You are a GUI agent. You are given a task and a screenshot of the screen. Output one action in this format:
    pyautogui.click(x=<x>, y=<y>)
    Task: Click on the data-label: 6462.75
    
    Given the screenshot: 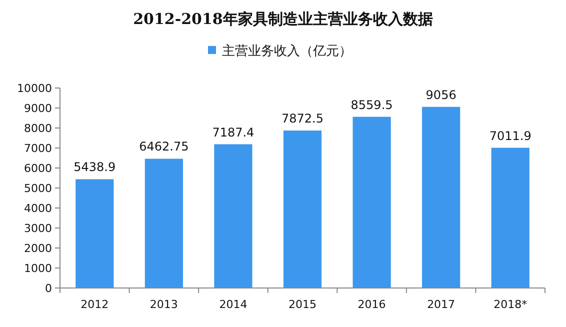 What is the action you would take?
    pyautogui.click(x=164, y=147)
    